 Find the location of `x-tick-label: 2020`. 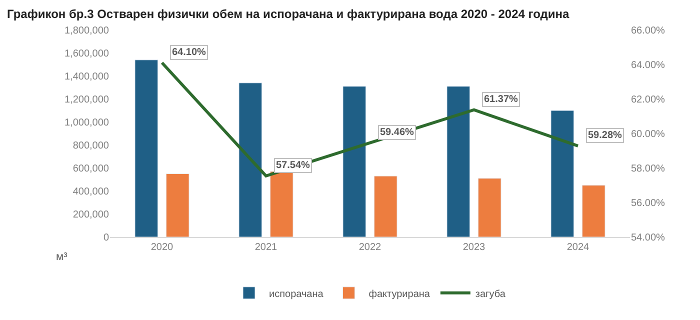

x-tick-label: 2020 is located at coordinates (162, 247).